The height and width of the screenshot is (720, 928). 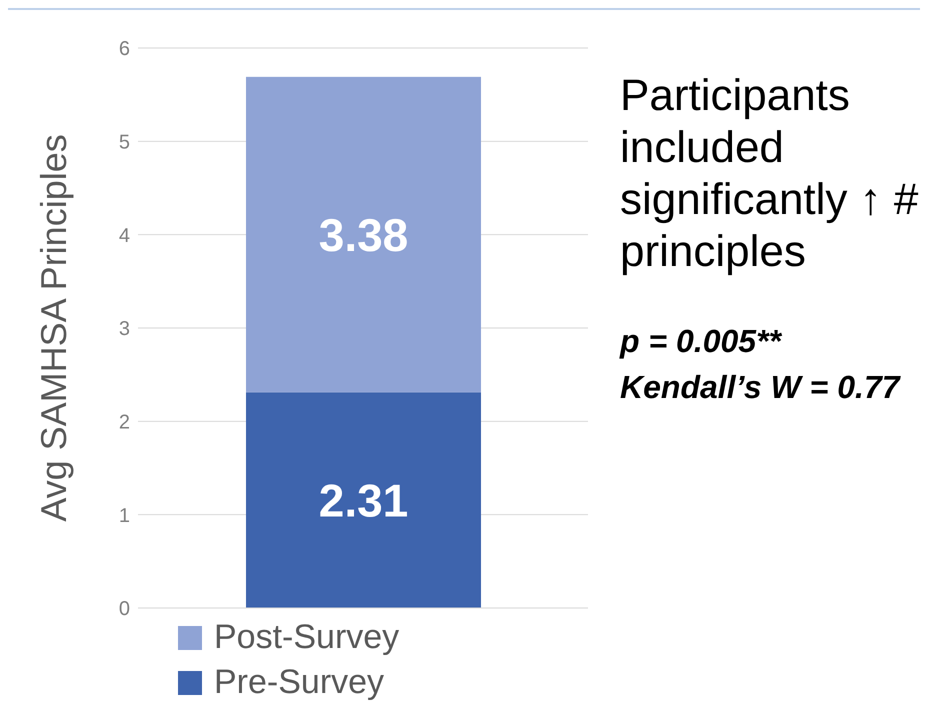 What do you see at coordinates (761, 364) in the screenshot?
I see `text: p = 0.005** Kendall’s W = 0.77` at bounding box center [761, 364].